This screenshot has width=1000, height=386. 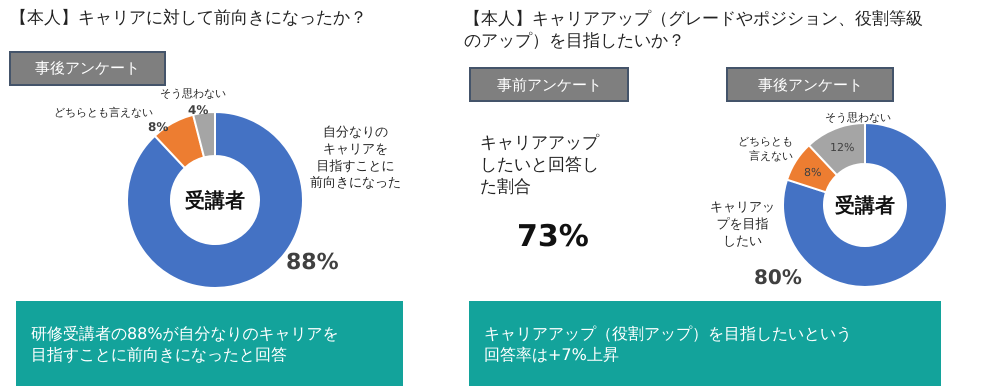 What do you see at coordinates (549, 85) in the screenshot?
I see `text: 事前アンケート` at bounding box center [549, 85].